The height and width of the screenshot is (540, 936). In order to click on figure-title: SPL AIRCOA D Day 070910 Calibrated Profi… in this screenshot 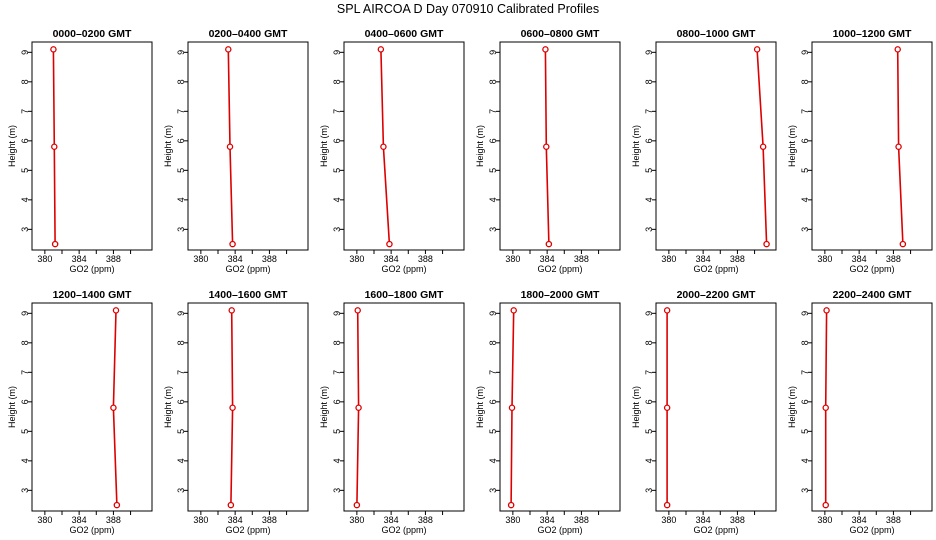, I will do `click(468, 9)`.